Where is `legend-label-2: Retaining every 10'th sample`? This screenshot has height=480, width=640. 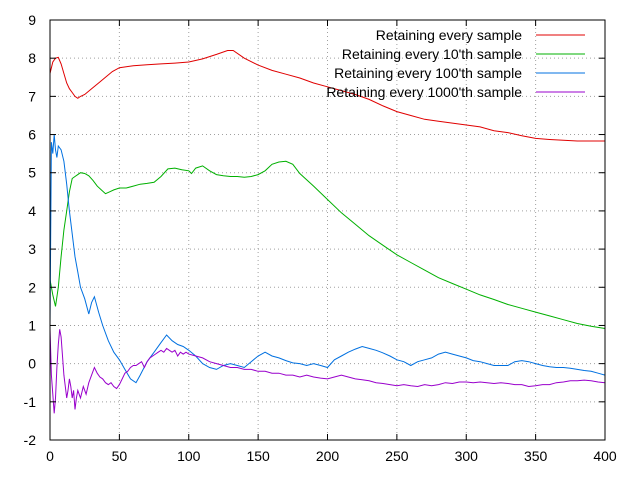
legend-label-2: Retaining every 10'th sample is located at coordinates (432, 54).